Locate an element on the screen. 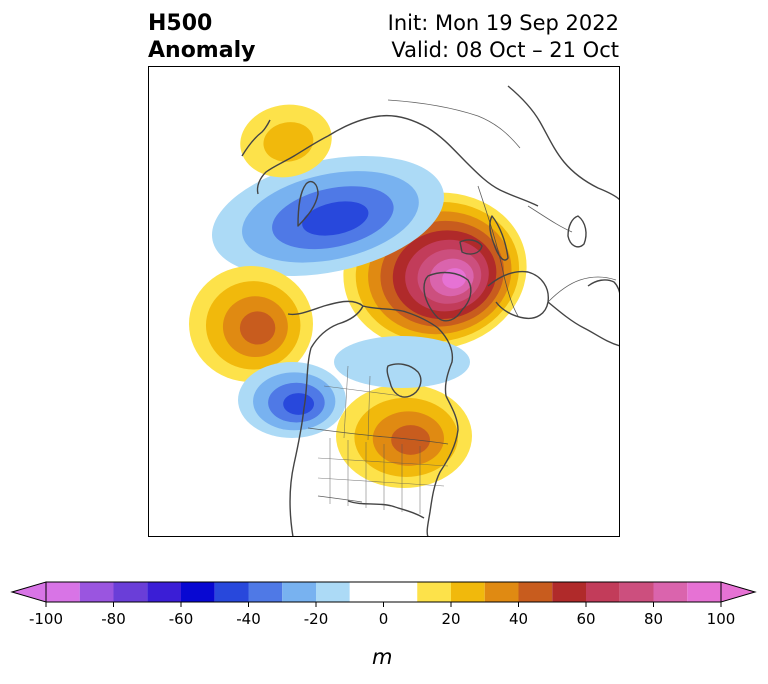 The height and width of the screenshot is (684, 768). colorbar: -100 -80 -60 -40 -20 0 20 40 60 80 100 is located at coordinates (383, 604).